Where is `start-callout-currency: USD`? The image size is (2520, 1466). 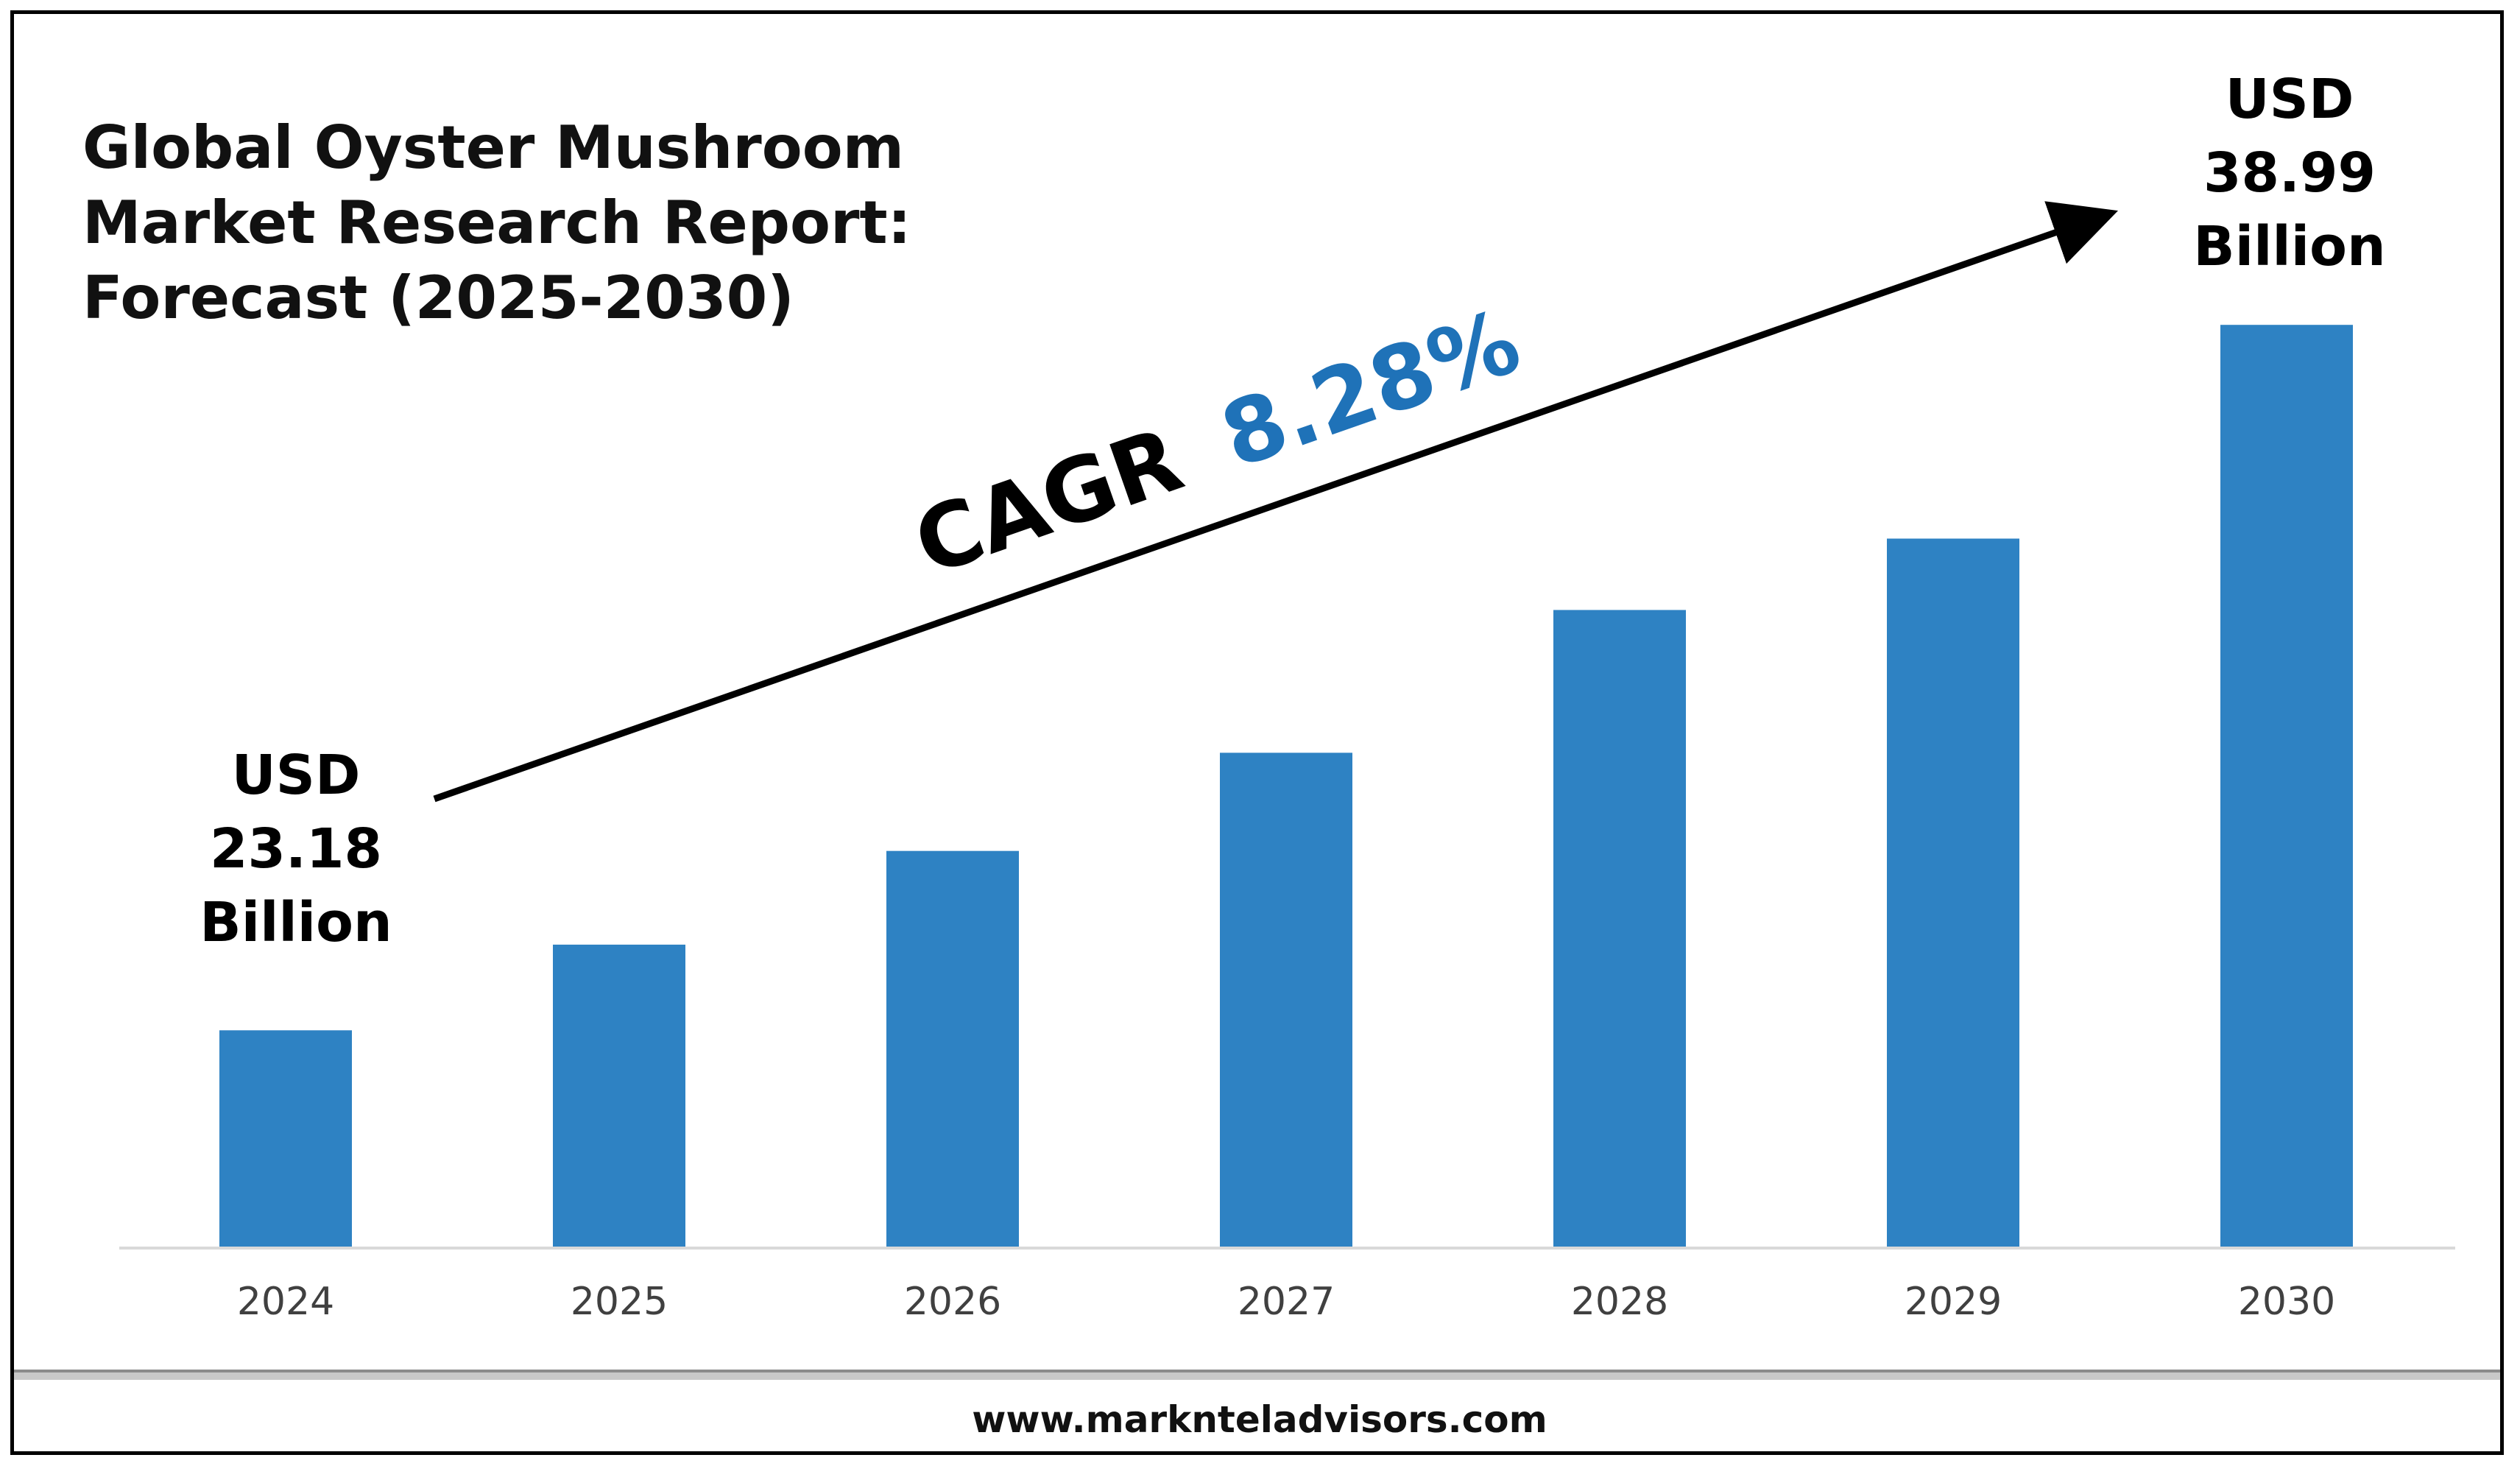 start-callout-currency: USD is located at coordinates (296, 775).